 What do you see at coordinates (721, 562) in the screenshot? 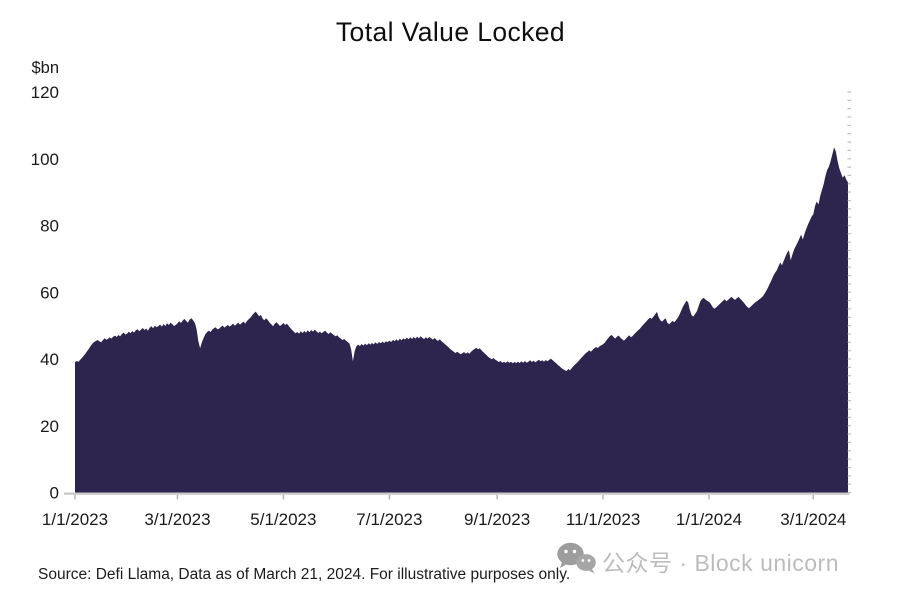
I see `watermark-text: 公众号 · Block unicorn` at bounding box center [721, 562].